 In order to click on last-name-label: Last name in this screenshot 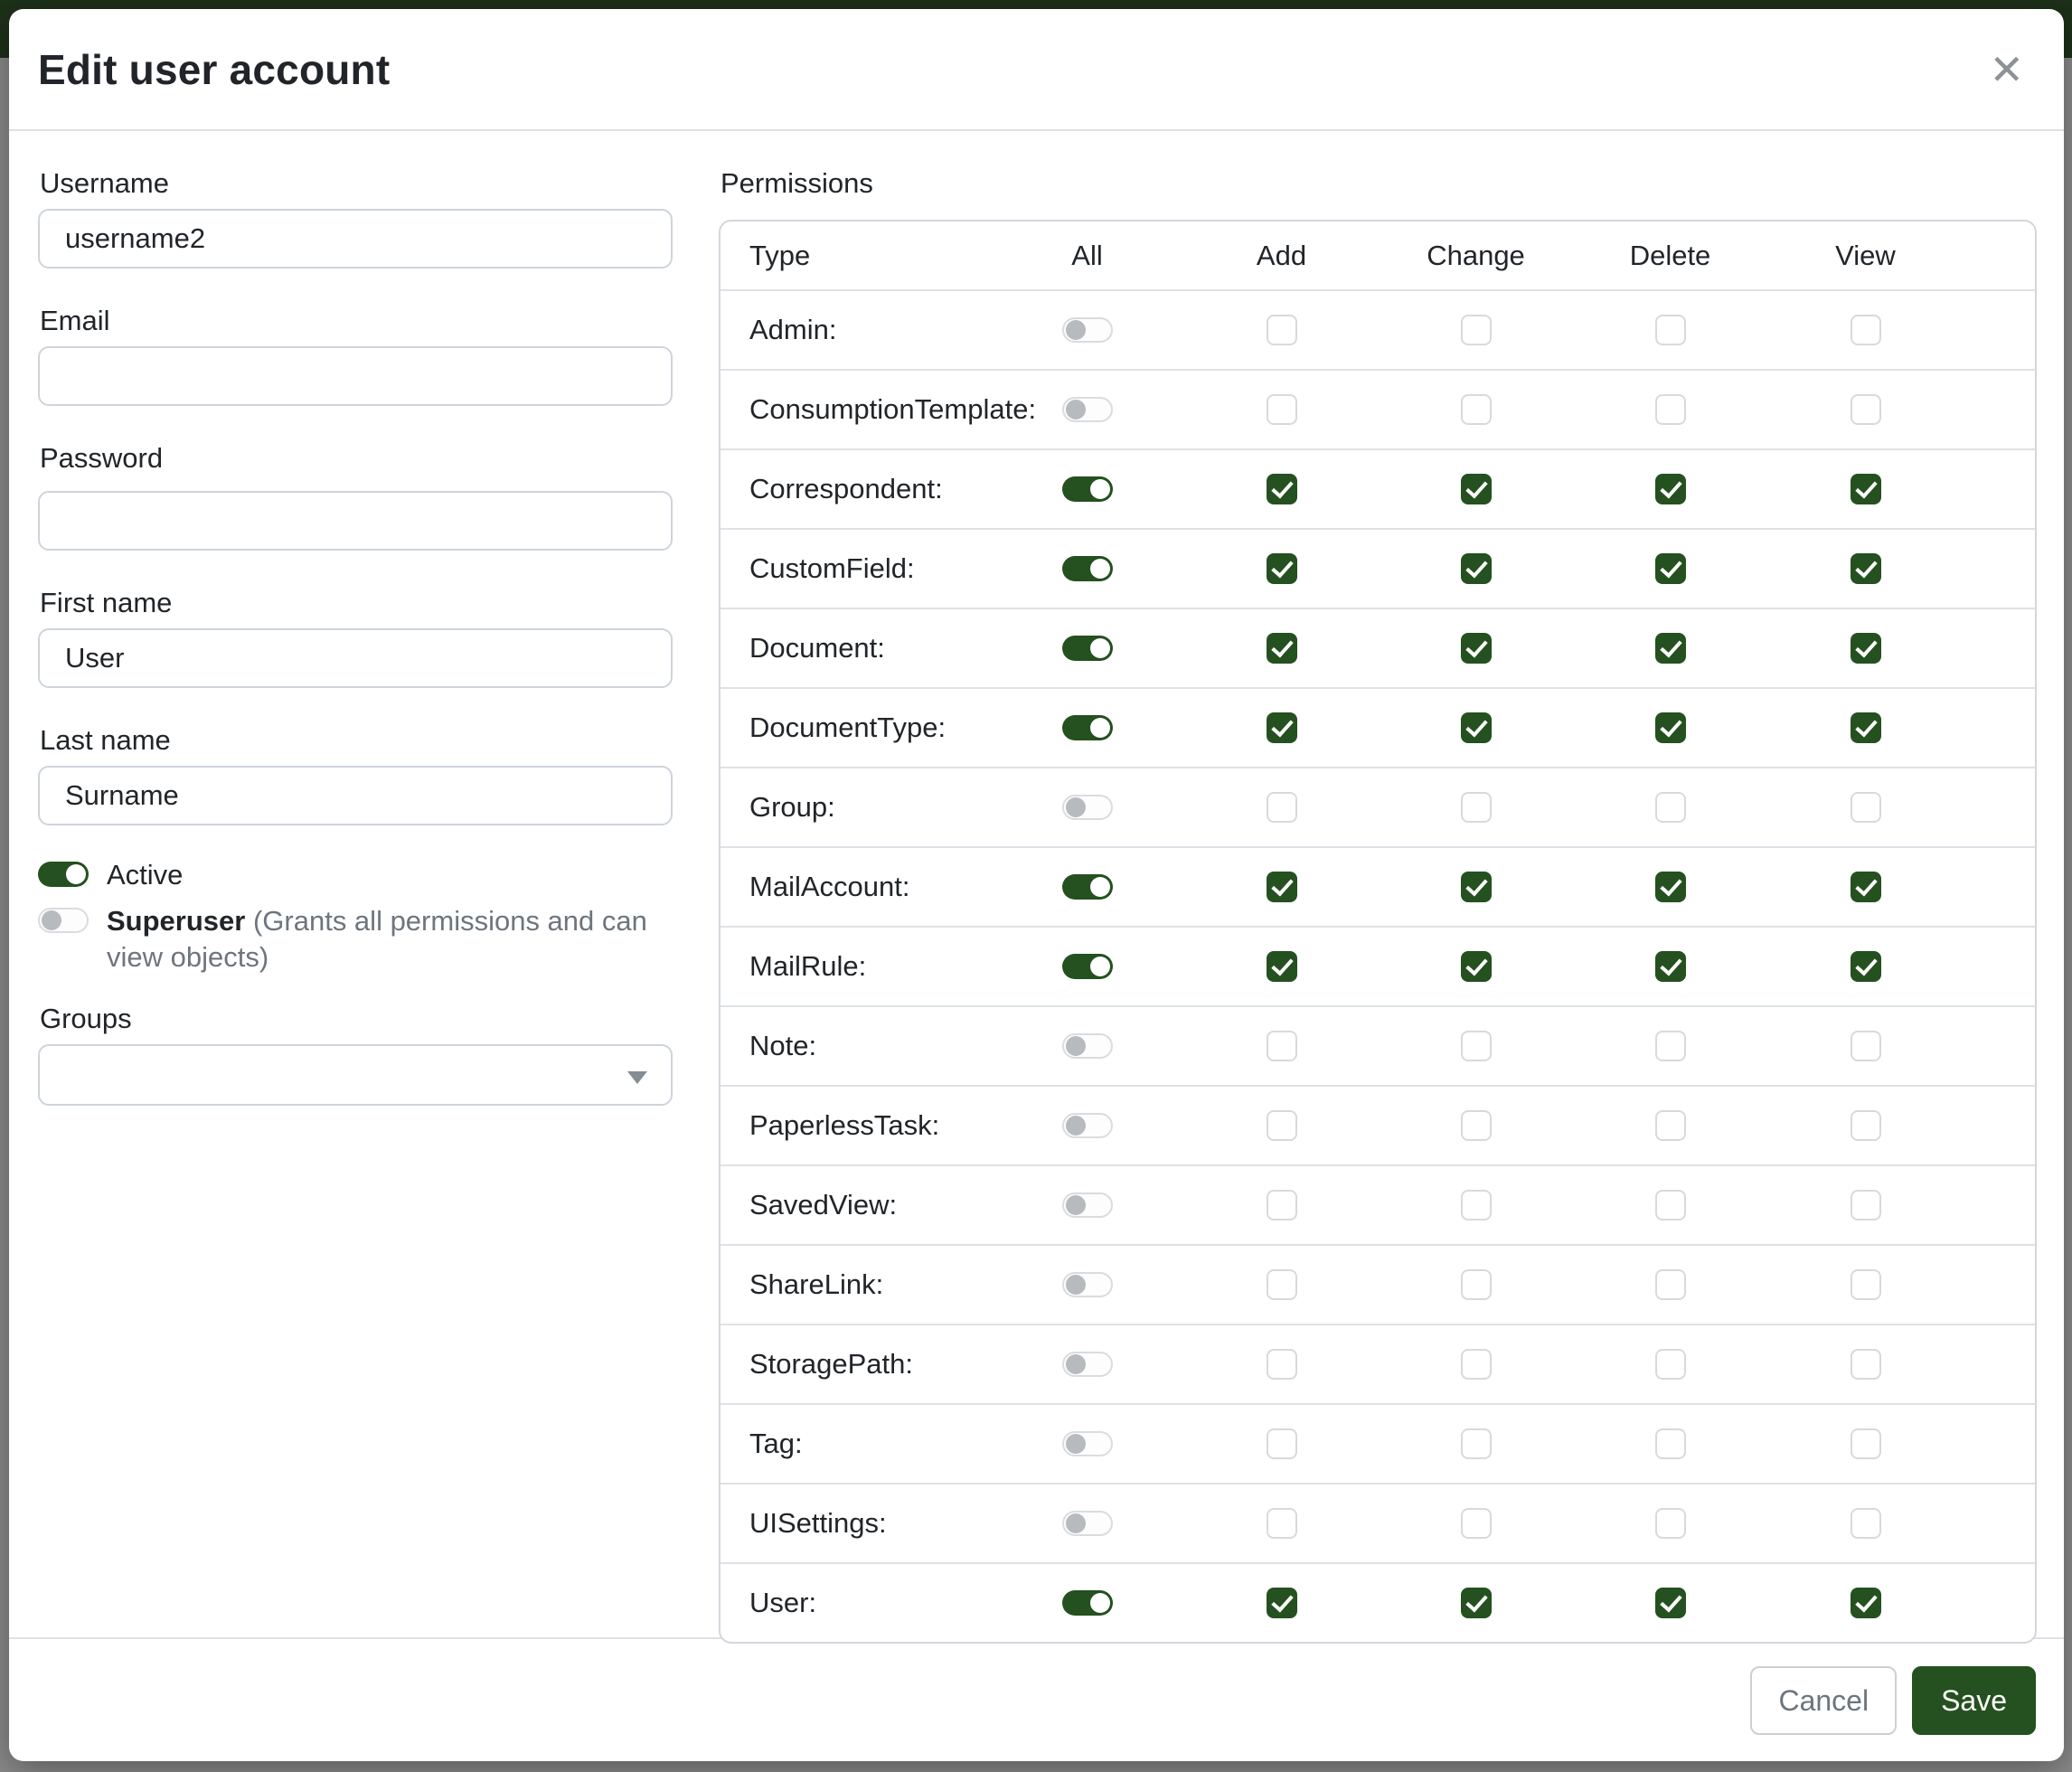, I will do `click(105, 740)`.